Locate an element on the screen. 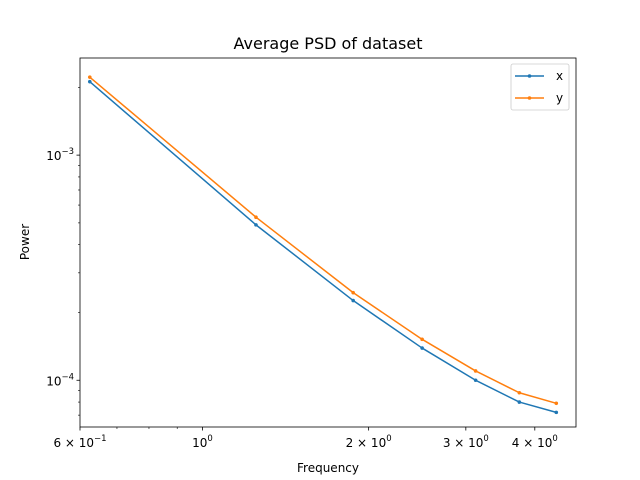  legend-marker-x is located at coordinates (529, 76).